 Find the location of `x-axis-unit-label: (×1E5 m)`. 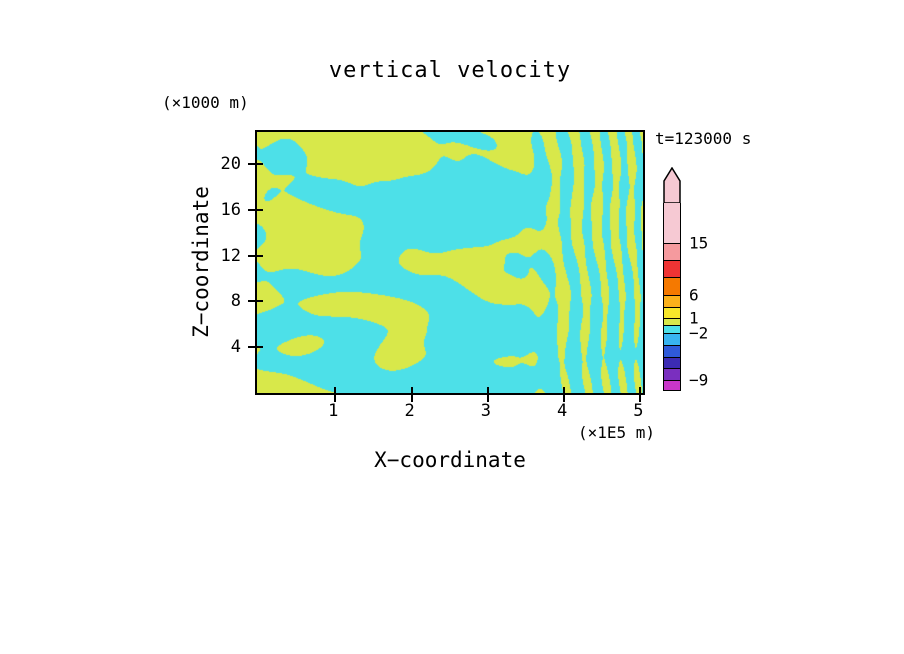

x-axis-unit-label: (×1E5 m) is located at coordinates (616, 432).